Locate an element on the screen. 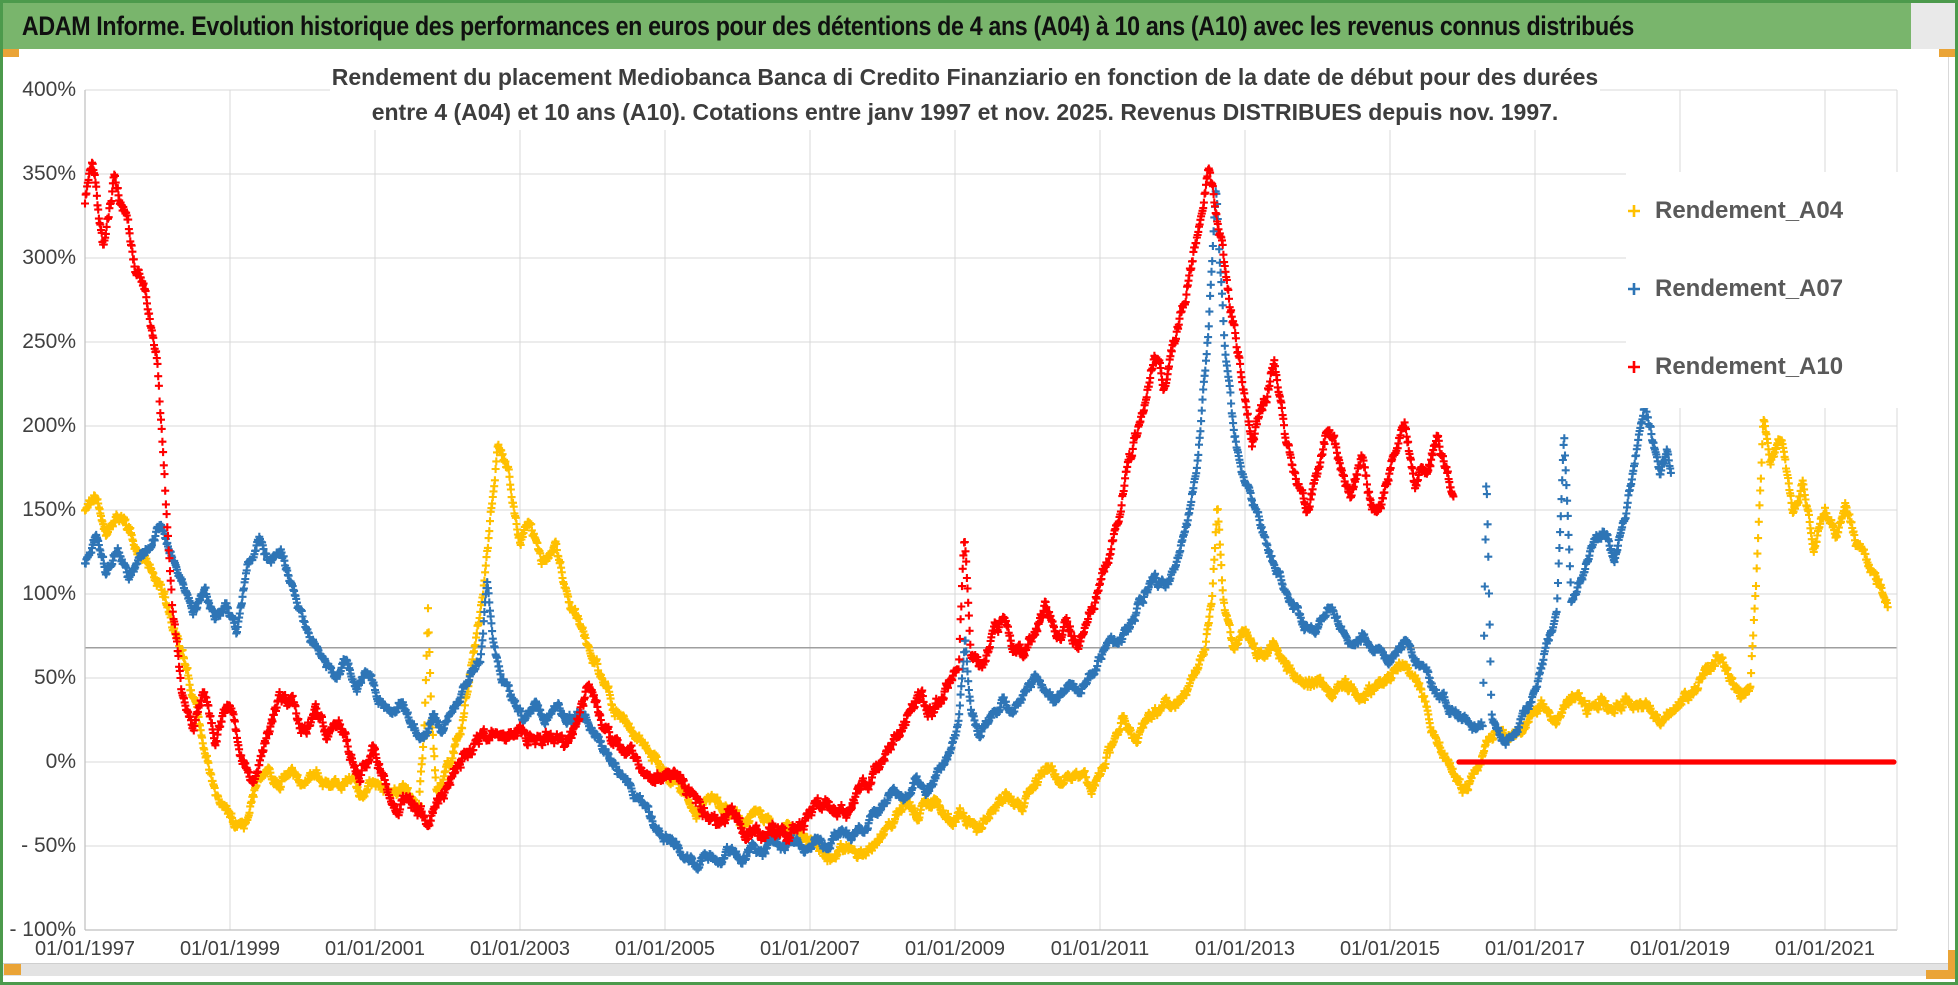 The height and width of the screenshot is (985, 1958). selection-handle-top-right is located at coordinates (1947, 53).